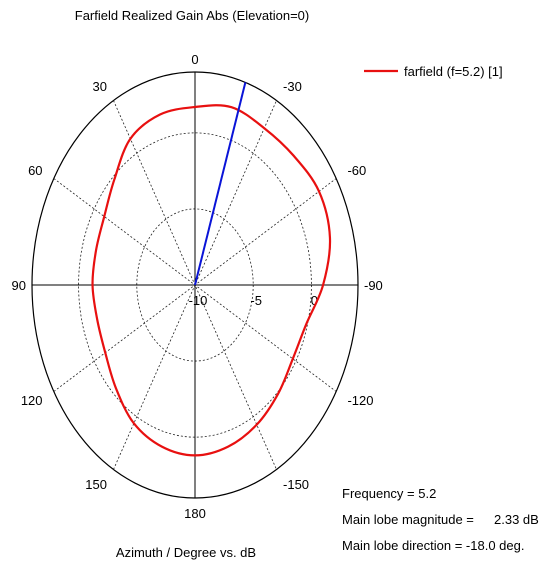 This screenshot has height=565, width=557. Describe the element at coordinates (35, 170) in the screenshot. I see `angle-tick-label: 60` at that location.